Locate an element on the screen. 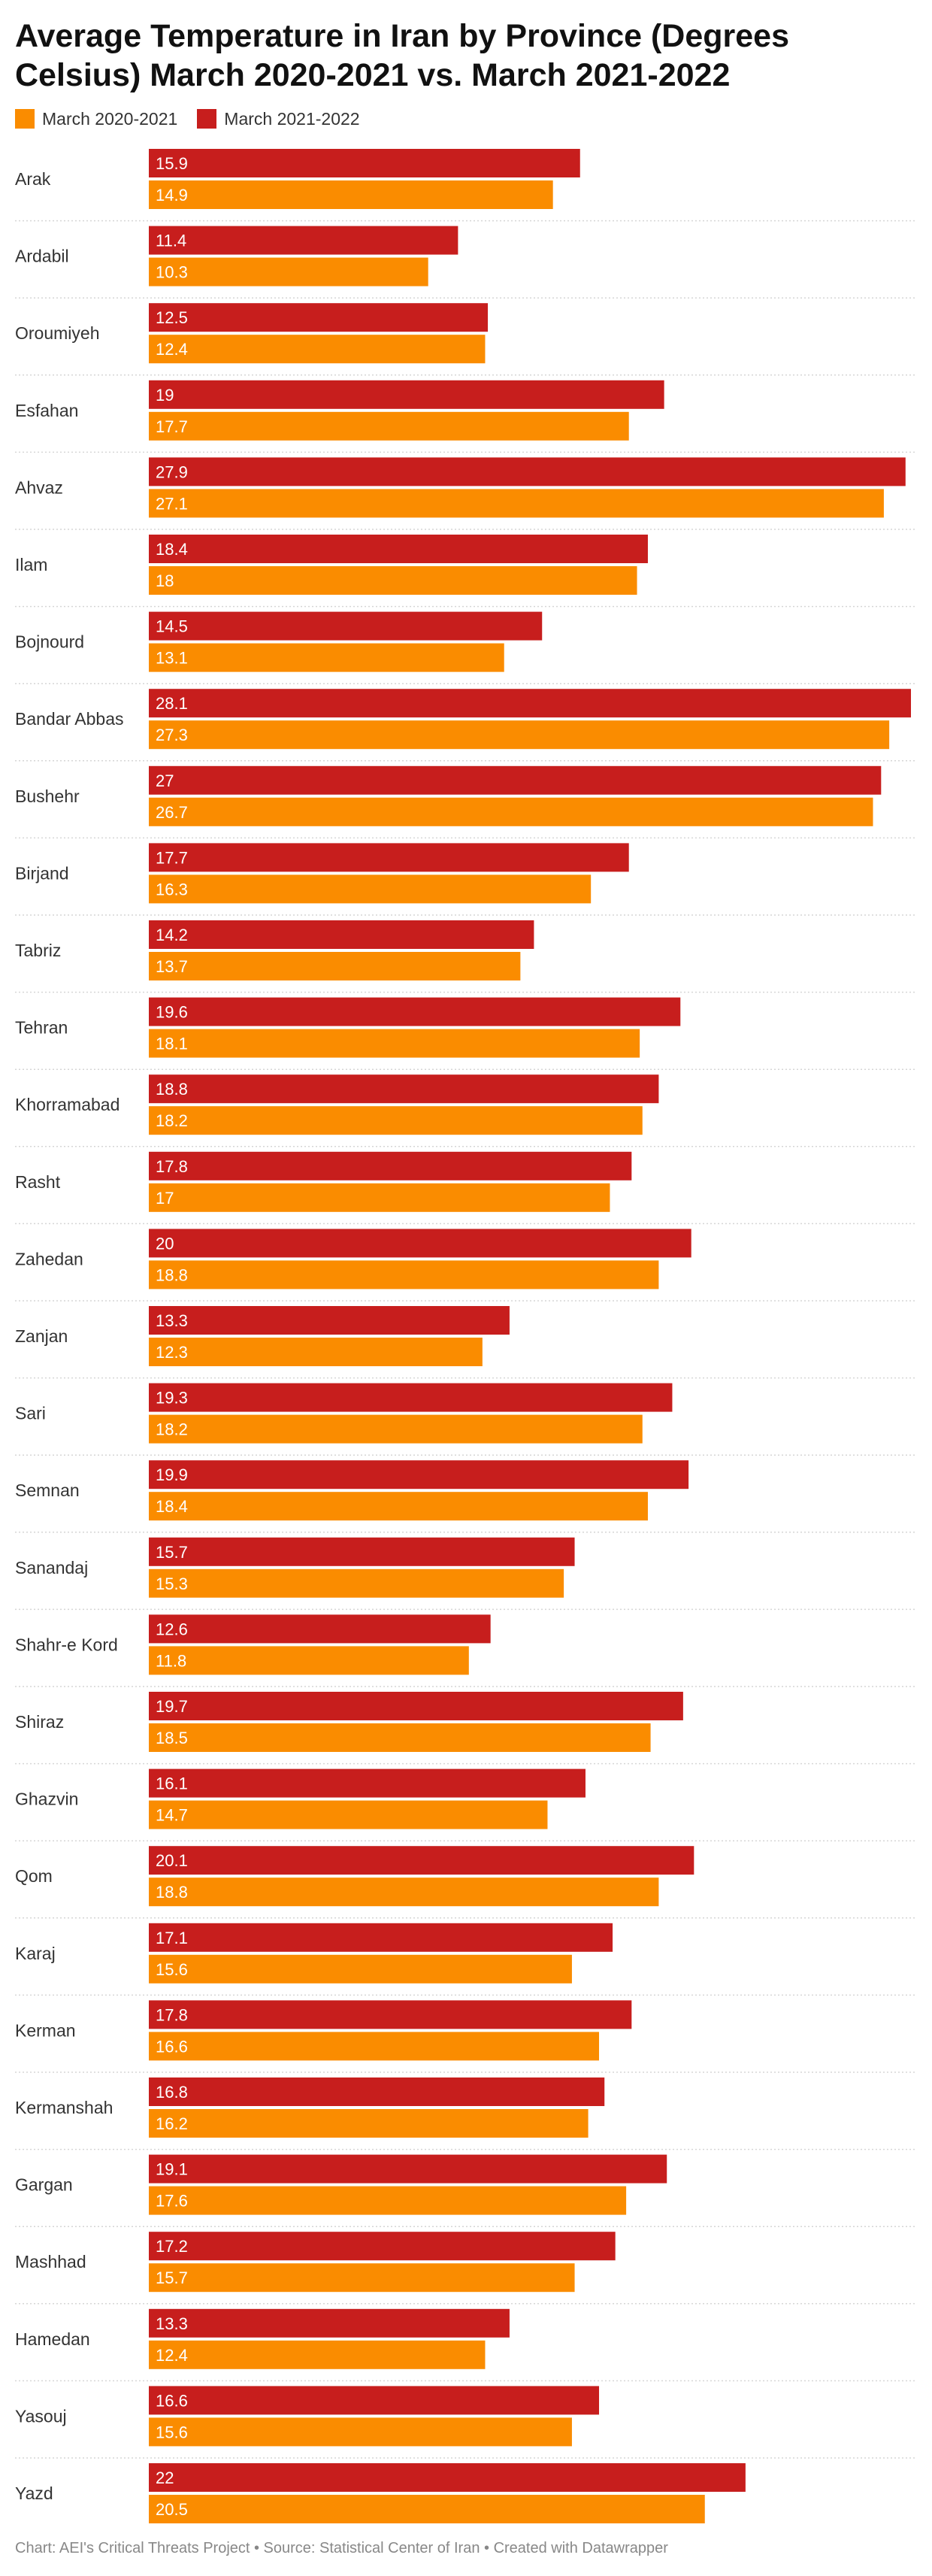 The height and width of the screenshot is (2576, 932). value-label-rasht-2020-2021: 17 is located at coordinates (165, 1198).